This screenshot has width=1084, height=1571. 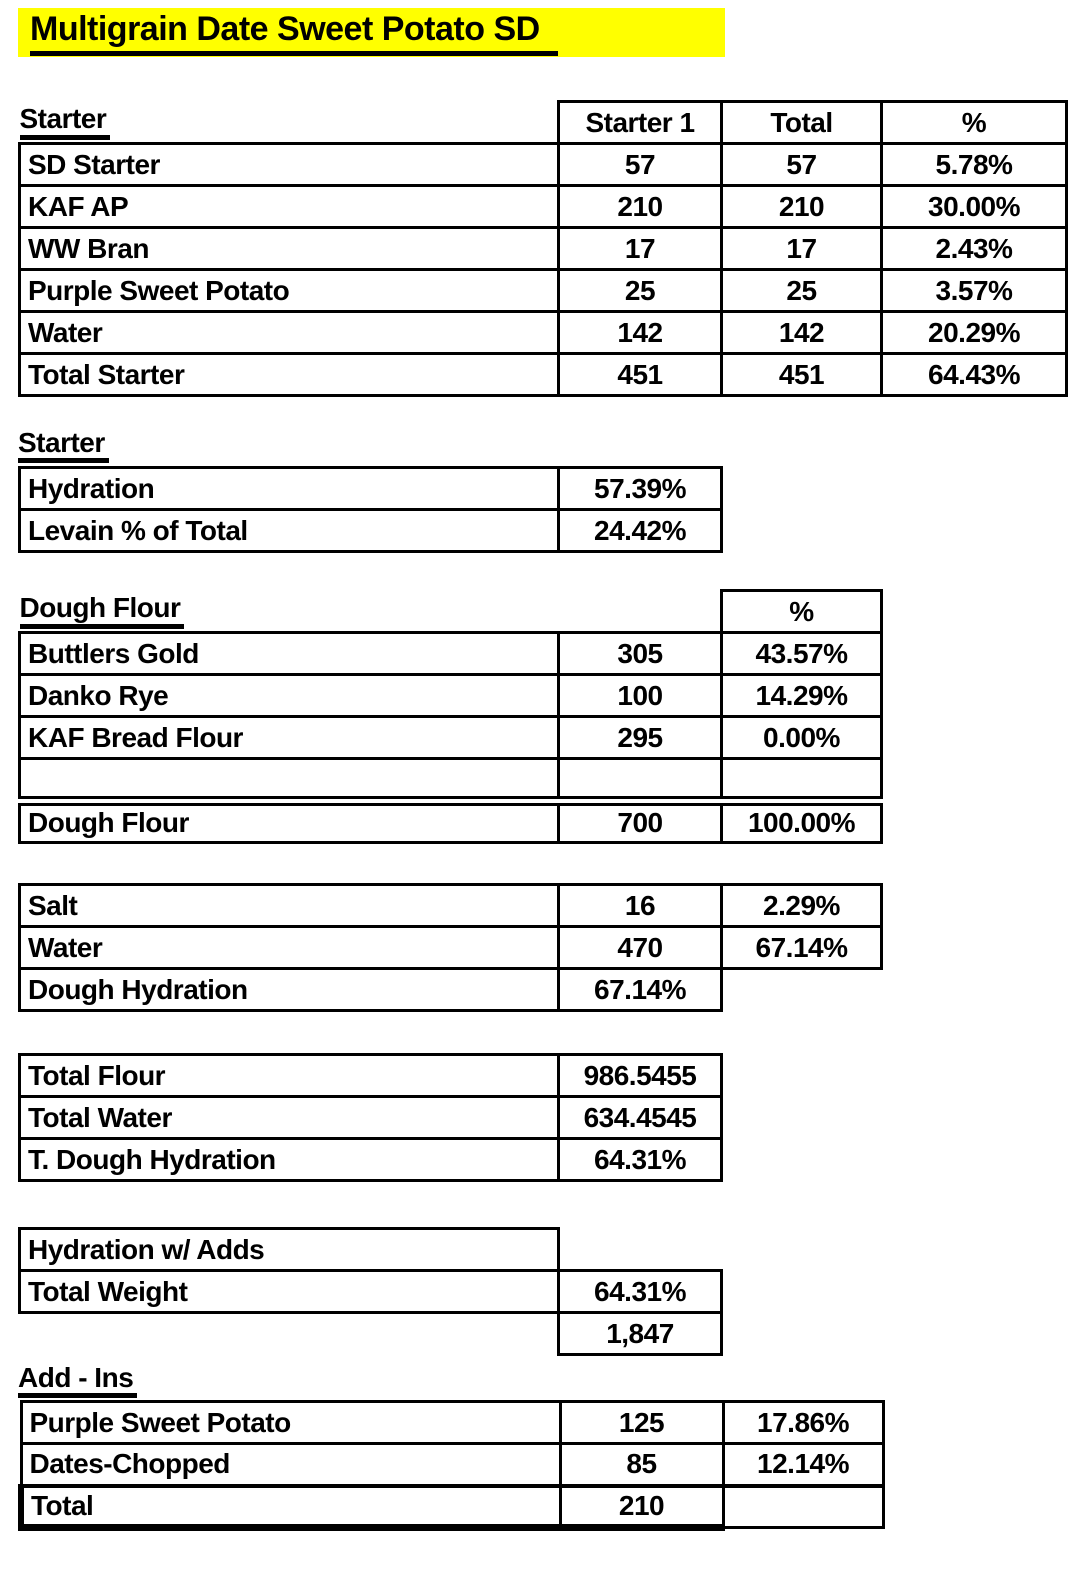 I want to click on table-row: Danko Rye 100 14.29%, so click(x=450, y=695).